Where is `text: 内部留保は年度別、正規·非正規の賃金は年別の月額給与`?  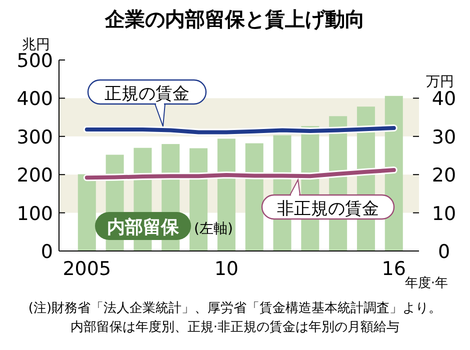 text: 内部留保は年度別、正規·非正規の賃金は年別の月額給与 is located at coordinates (235, 327).